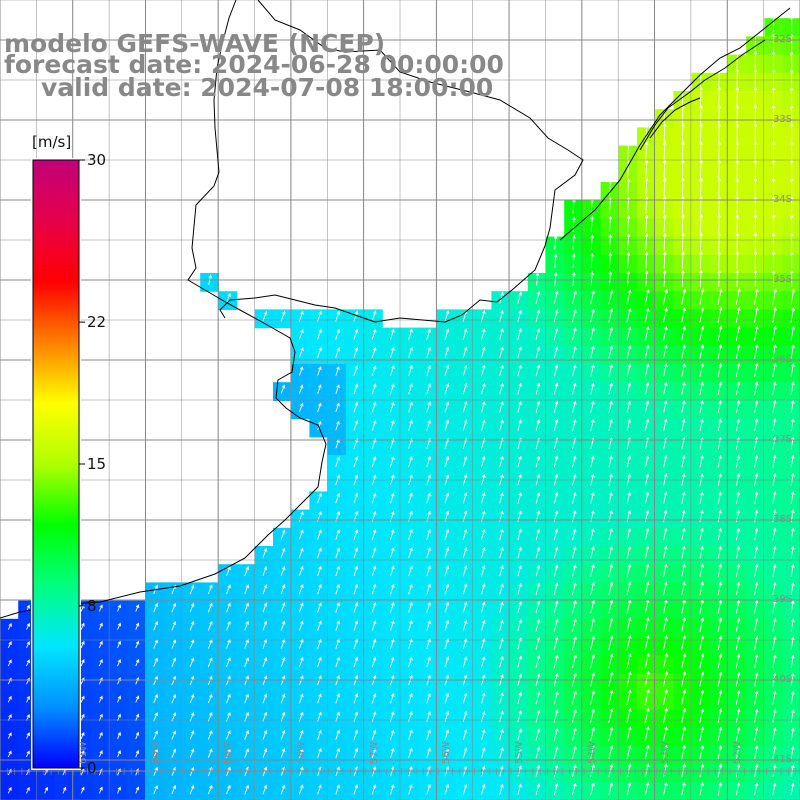 This screenshot has width=800, height=800. What do you see at coordinates (447, 752) in the screenshot?
I see `lon-label-56W: 56W` at bounding box center [447, 752].